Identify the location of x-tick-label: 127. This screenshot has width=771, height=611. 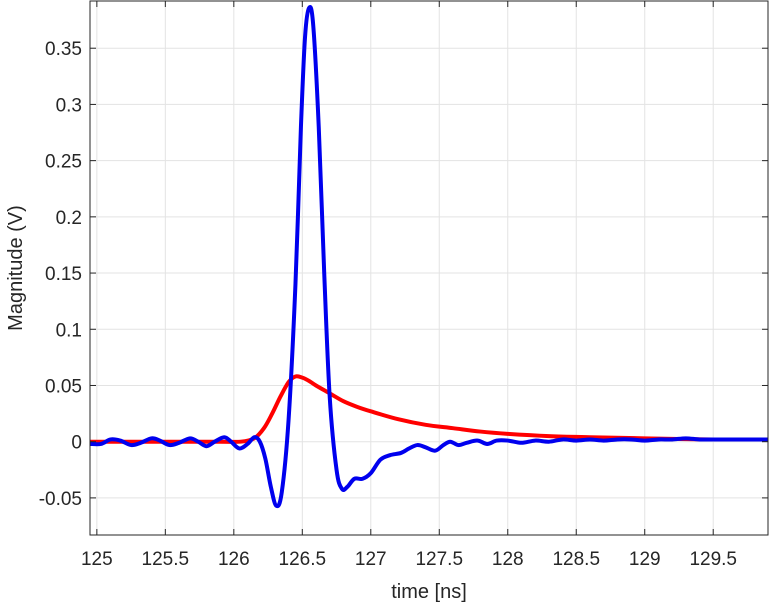
(371, 559).